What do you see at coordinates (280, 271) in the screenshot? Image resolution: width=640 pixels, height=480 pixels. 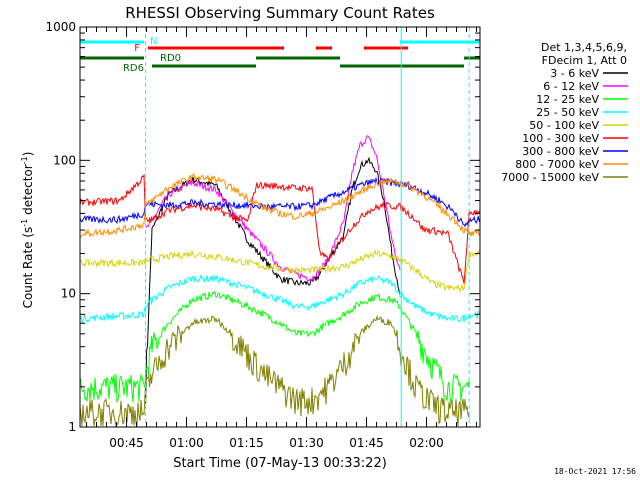 I see `series-line-50-100-kev` at bounding box center [280, 271].